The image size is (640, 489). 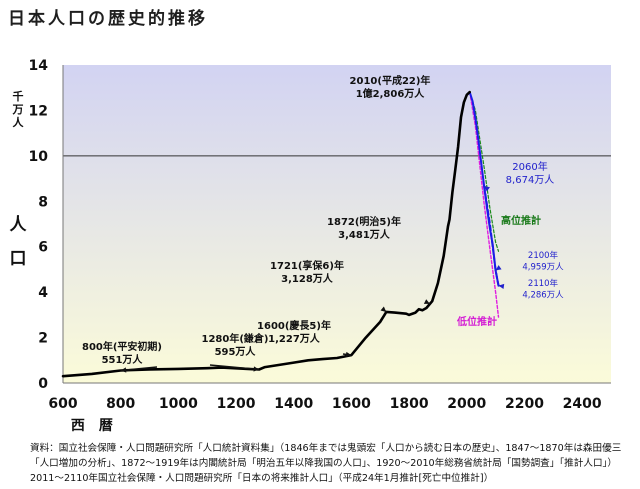 What do you see at coordinates (529, 166) in the screenshot?
I see `annotation-a2060: 2060年` at bounding box center [529, 166].